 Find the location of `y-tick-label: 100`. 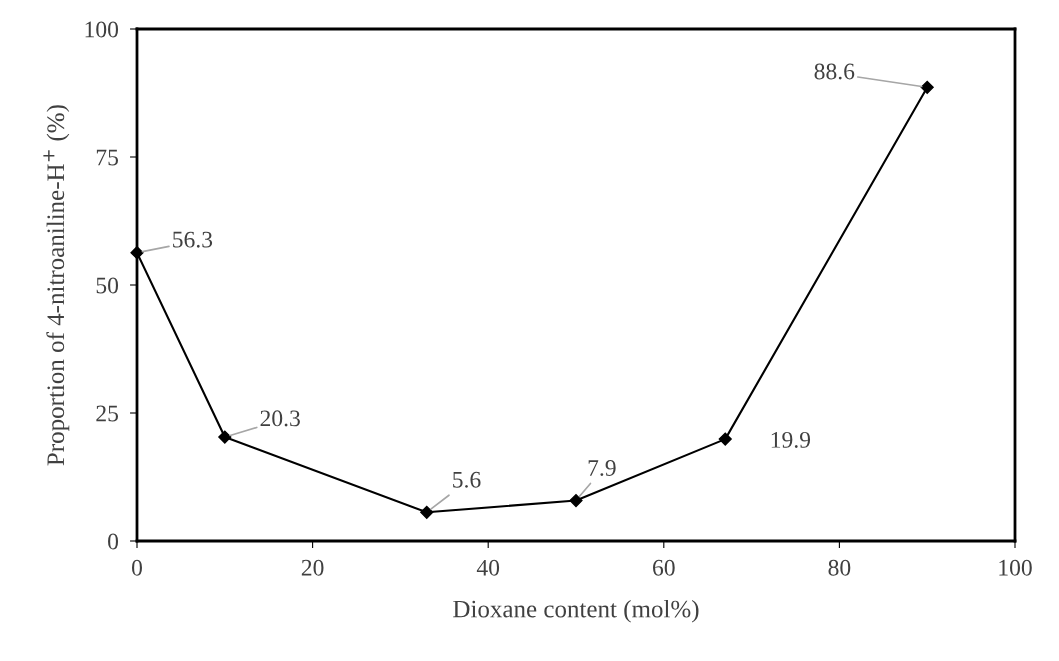

y-tick-label: 100 is located at coordinates (102, 29).